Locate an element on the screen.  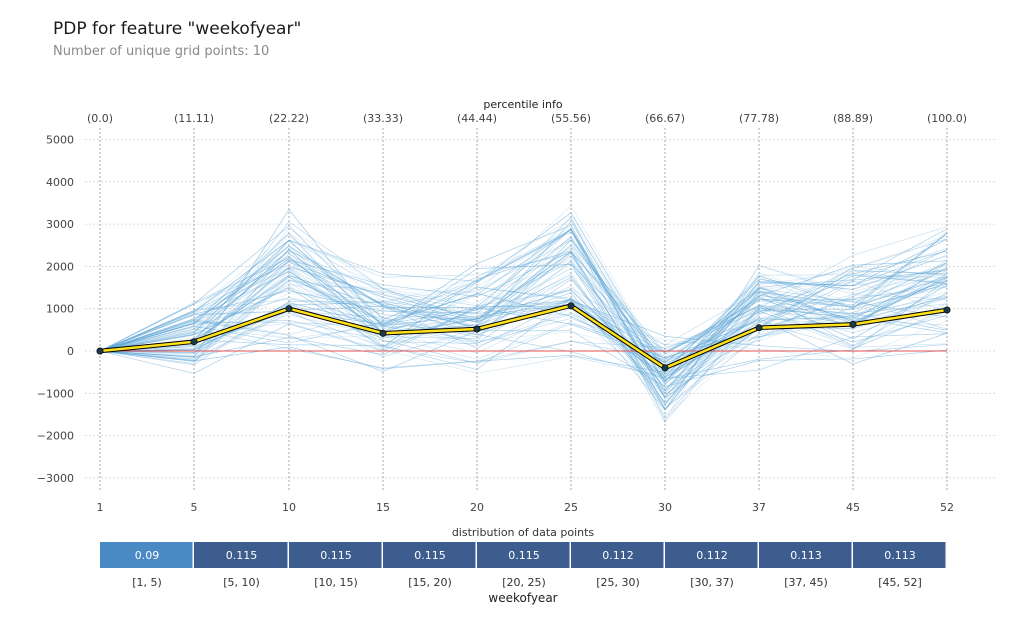
percentile-tick-label: (0.0) is located at coordinates (100, 118).